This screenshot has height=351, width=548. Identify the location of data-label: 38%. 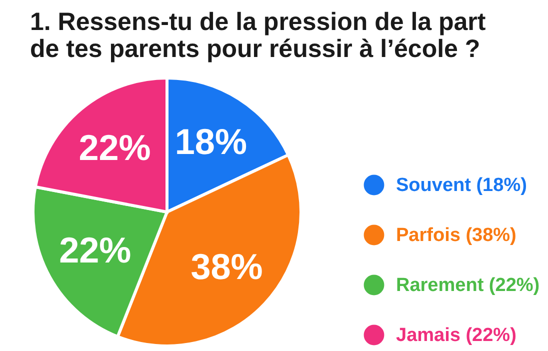
(226, 267).